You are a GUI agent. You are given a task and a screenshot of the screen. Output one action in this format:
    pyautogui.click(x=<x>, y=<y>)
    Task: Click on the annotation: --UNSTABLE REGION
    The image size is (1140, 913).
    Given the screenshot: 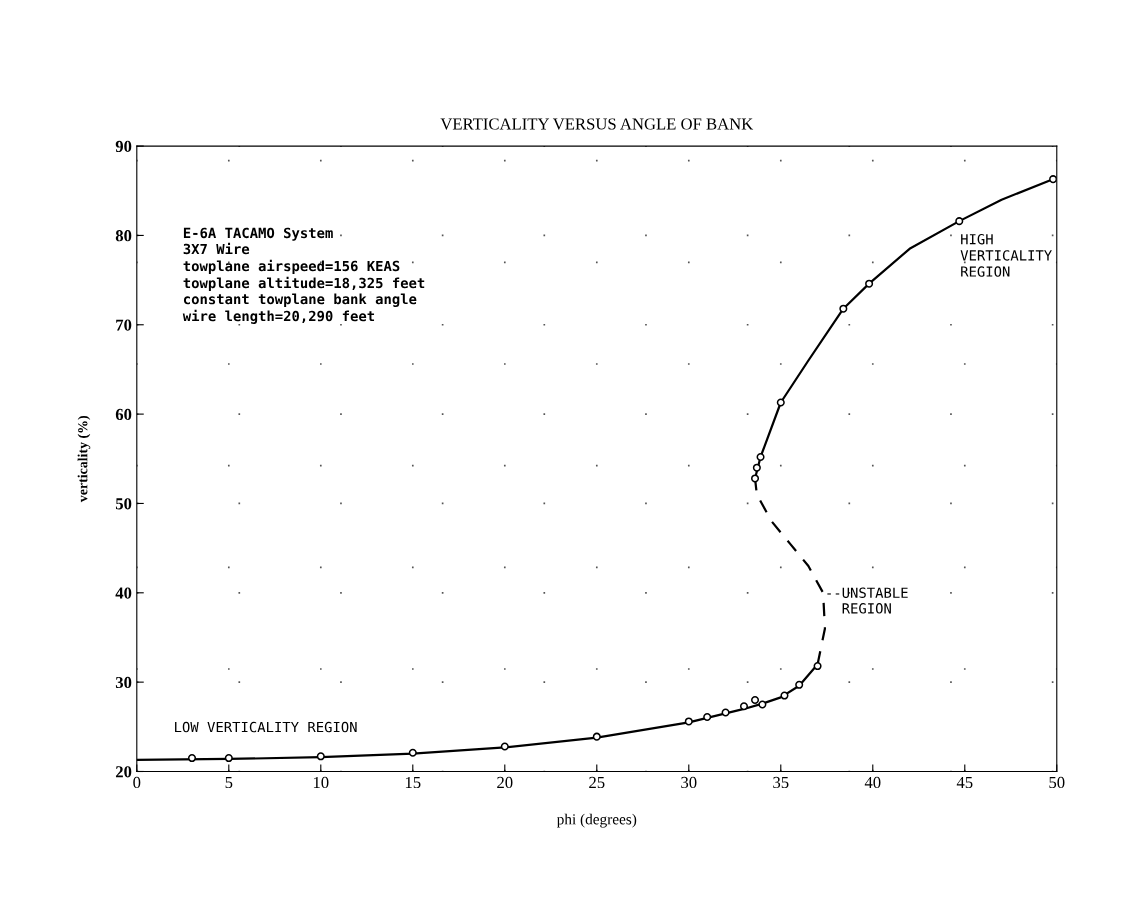 What is the action you would take?
    pyautogui.click(x=867, y=600)
    